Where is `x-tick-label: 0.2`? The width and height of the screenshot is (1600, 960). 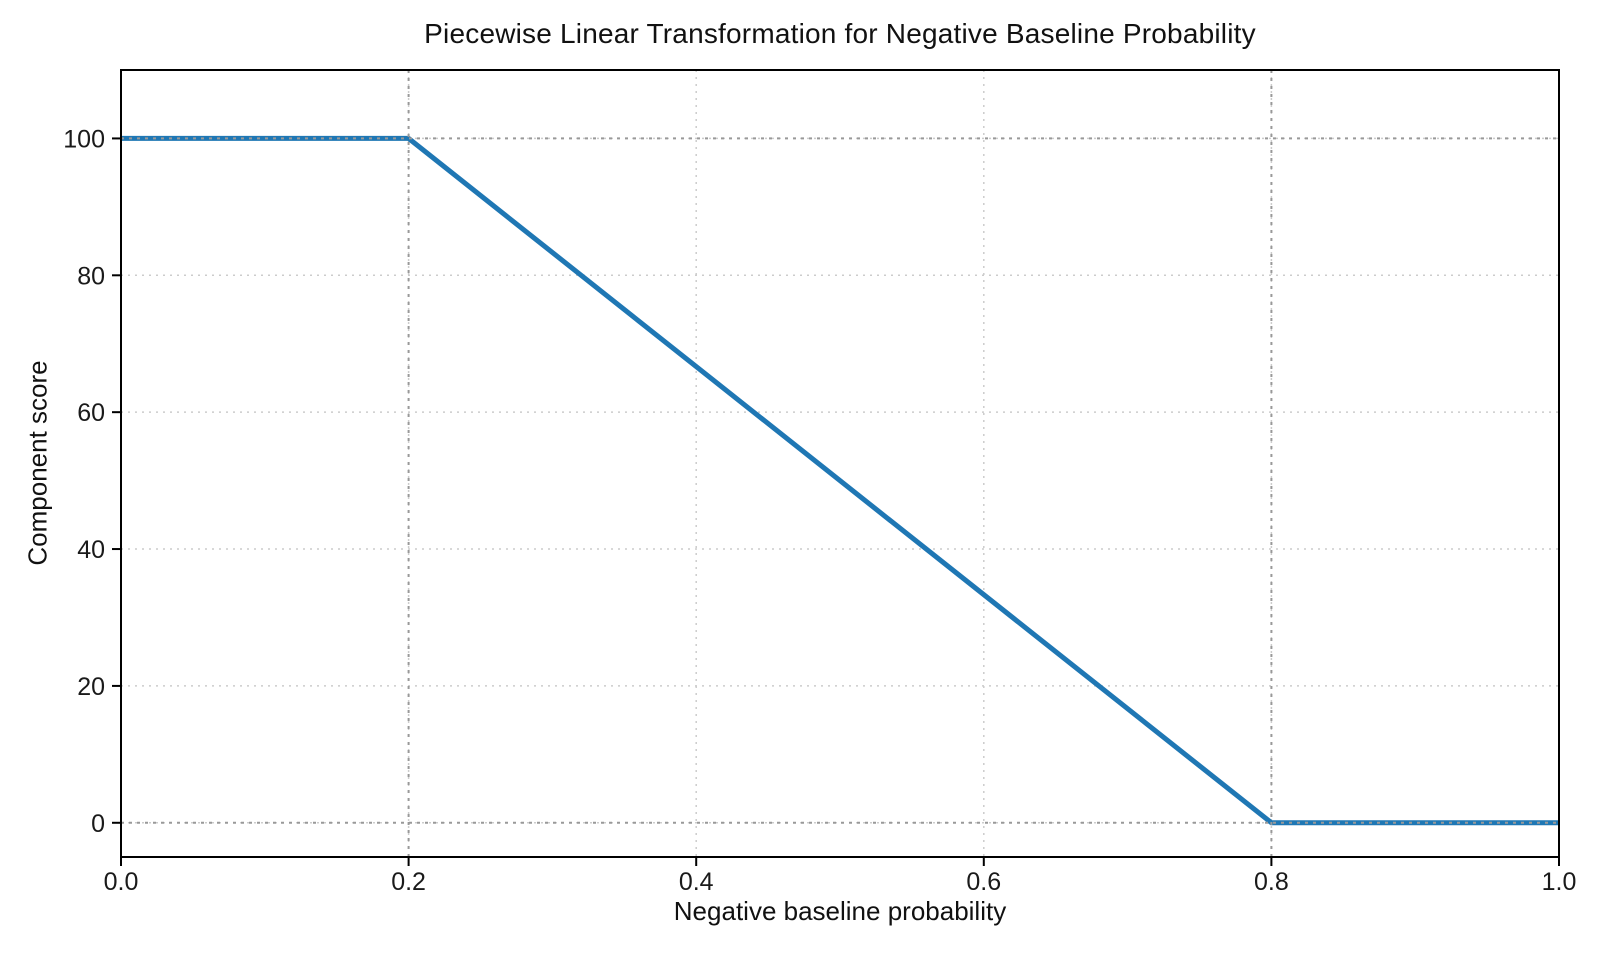 x-tick-label: 0.2 is located at coordinates (408, 882).